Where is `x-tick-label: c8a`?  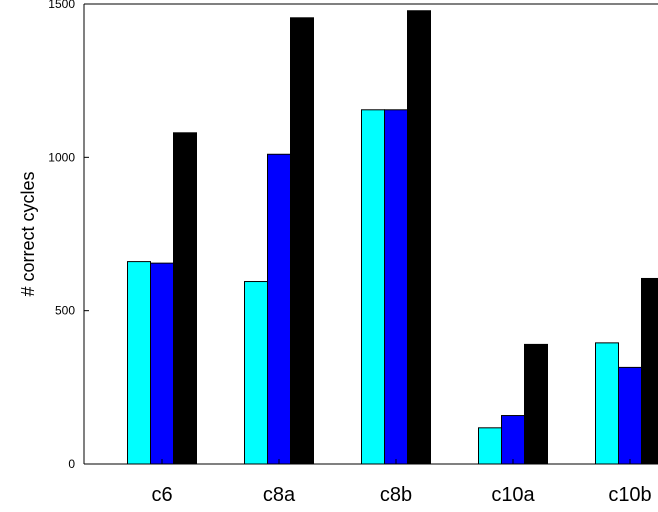 x-tick-label: c8a is located at coordinates (279, 495).